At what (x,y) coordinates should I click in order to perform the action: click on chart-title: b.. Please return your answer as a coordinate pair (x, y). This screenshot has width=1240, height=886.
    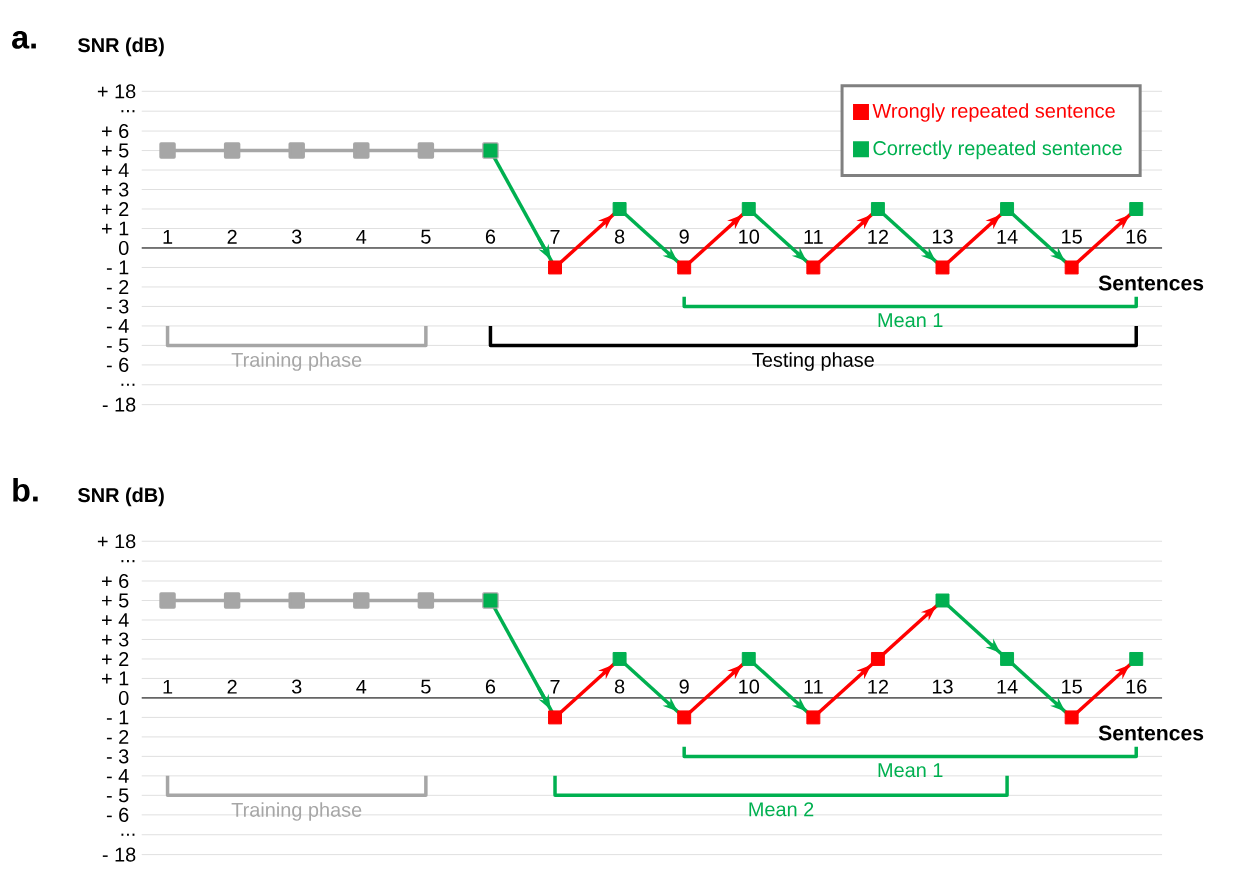
    Looking at the image, I should click on (25, 490).